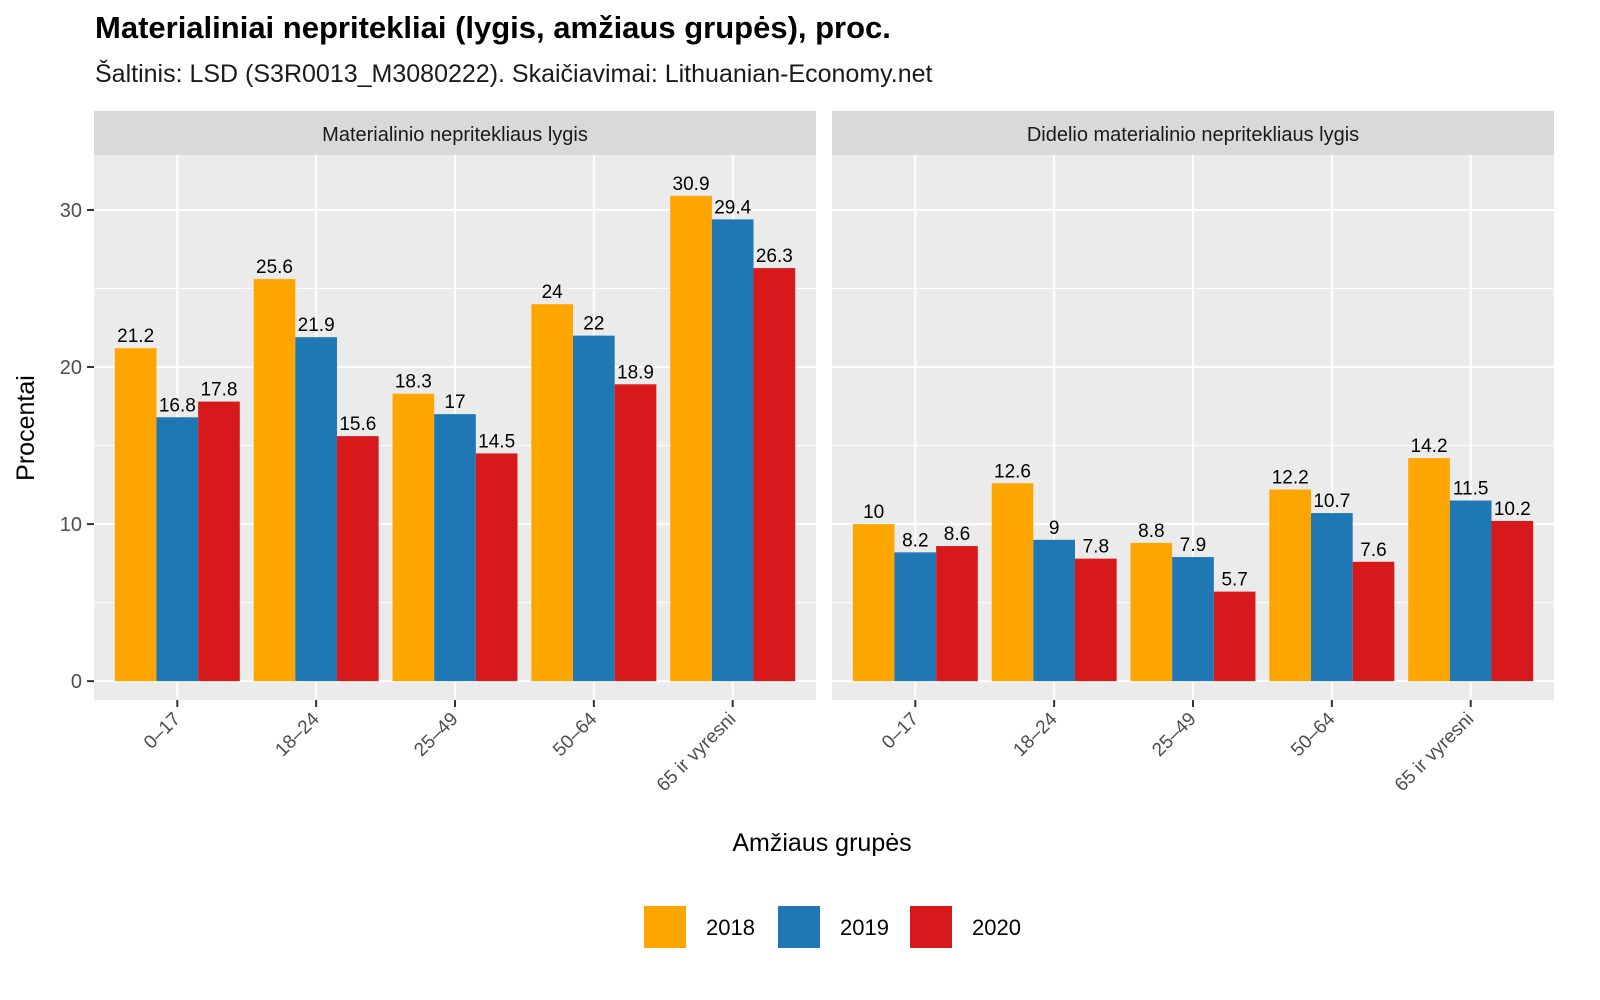  Describe the element at coordinates (1290, 478) in the screenshot. I see `bar-value-label: 12.2` at that location.